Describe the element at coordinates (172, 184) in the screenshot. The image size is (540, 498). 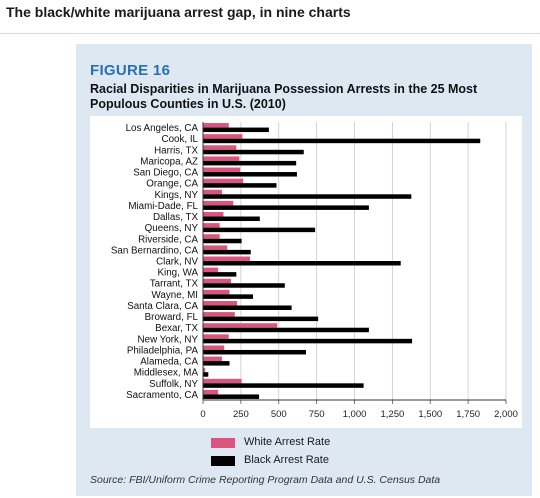
I see `category-label: Orange, CA` at that location.